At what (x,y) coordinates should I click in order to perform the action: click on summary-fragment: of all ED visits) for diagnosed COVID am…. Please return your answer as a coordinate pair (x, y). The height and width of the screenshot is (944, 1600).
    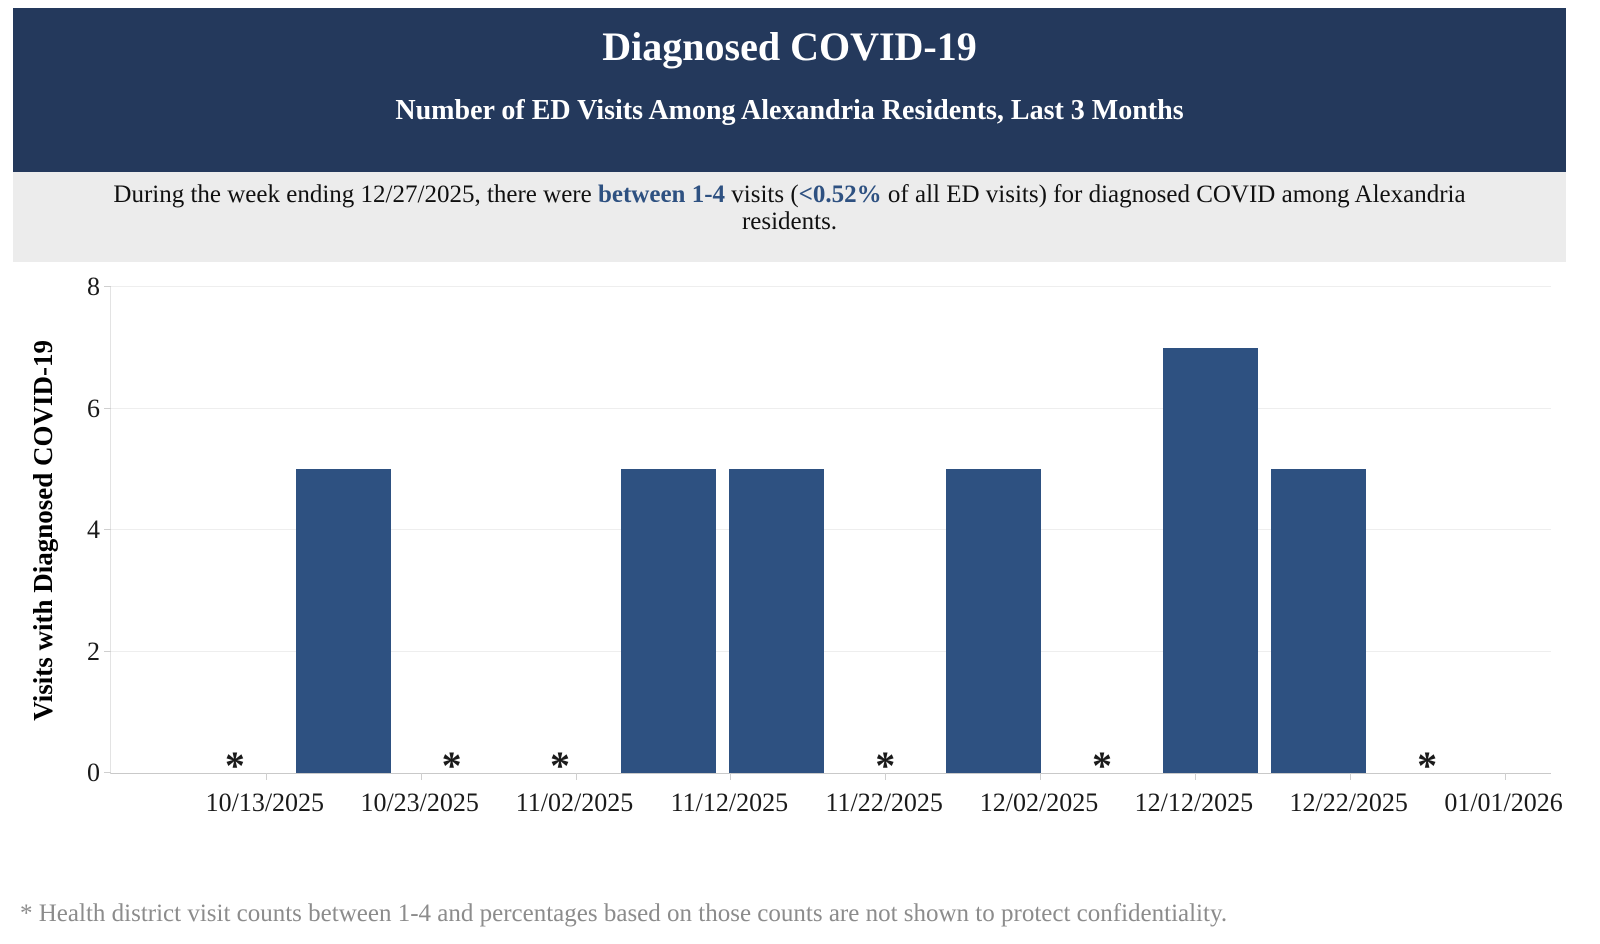
    Looking at the image, I should click on (1103, 208).